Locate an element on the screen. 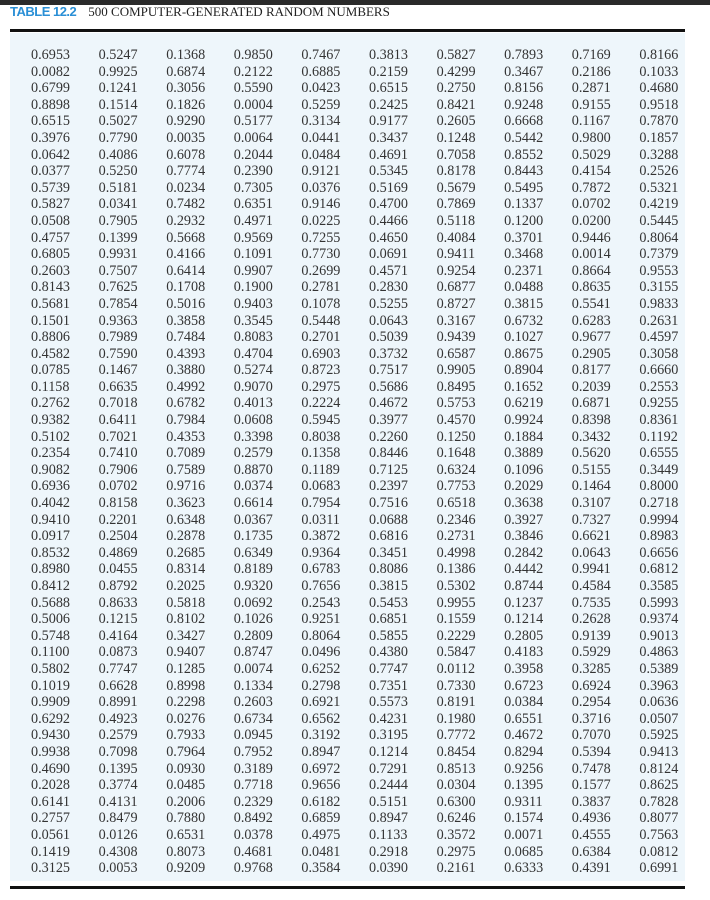 The image size is (710, 900). table-cell: 0.5177 is located at coordinates (253, 121).